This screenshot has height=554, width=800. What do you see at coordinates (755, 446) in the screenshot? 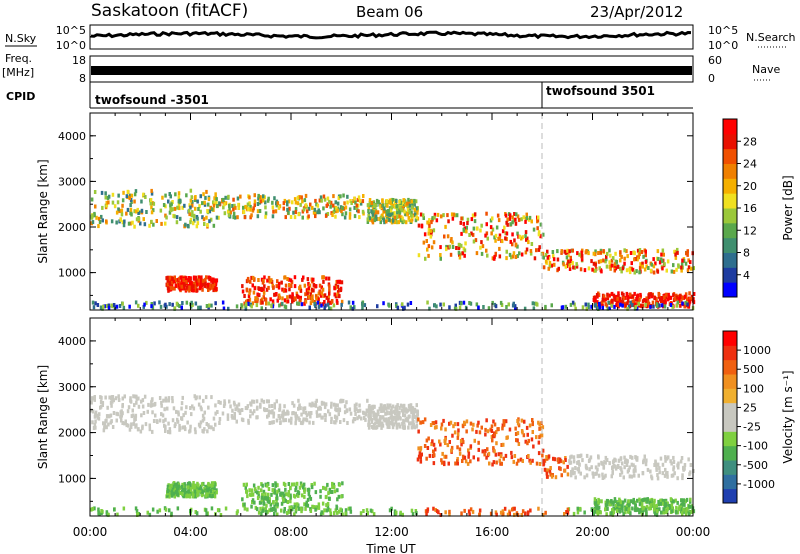
I see `colorbar-tick-label: -100` at bounding box center [755, 446].